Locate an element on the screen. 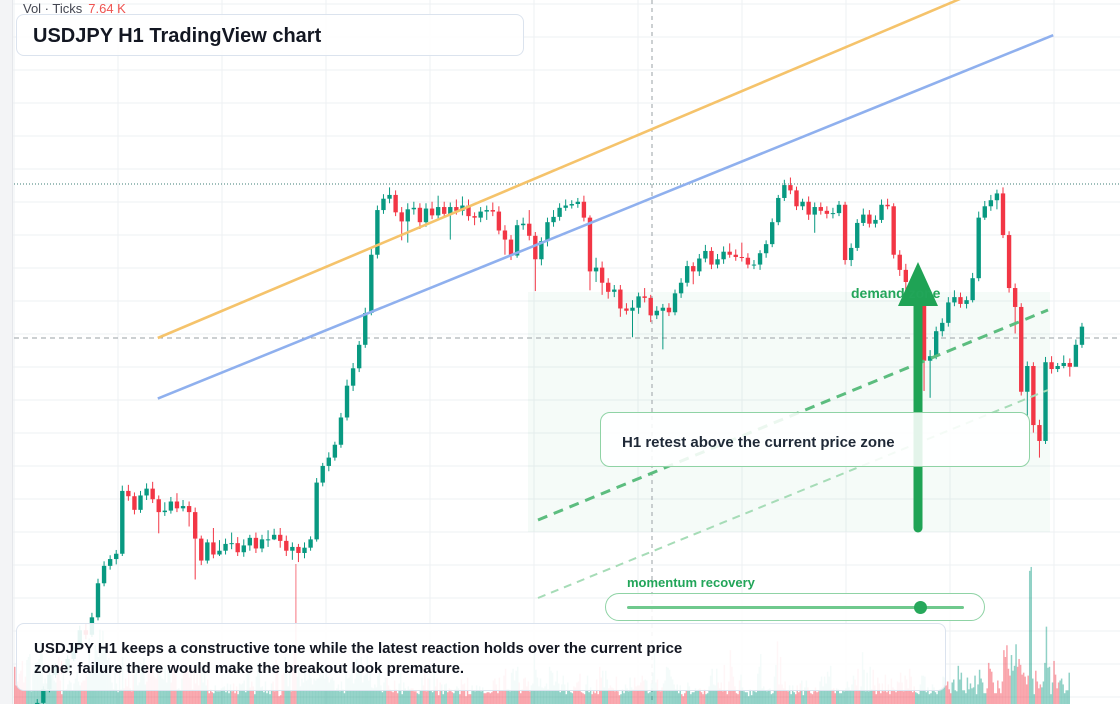 This screenshot has width=1120, height=704. retest-callout: H1 retest above the current price zone is located at coordinates (815, 439).